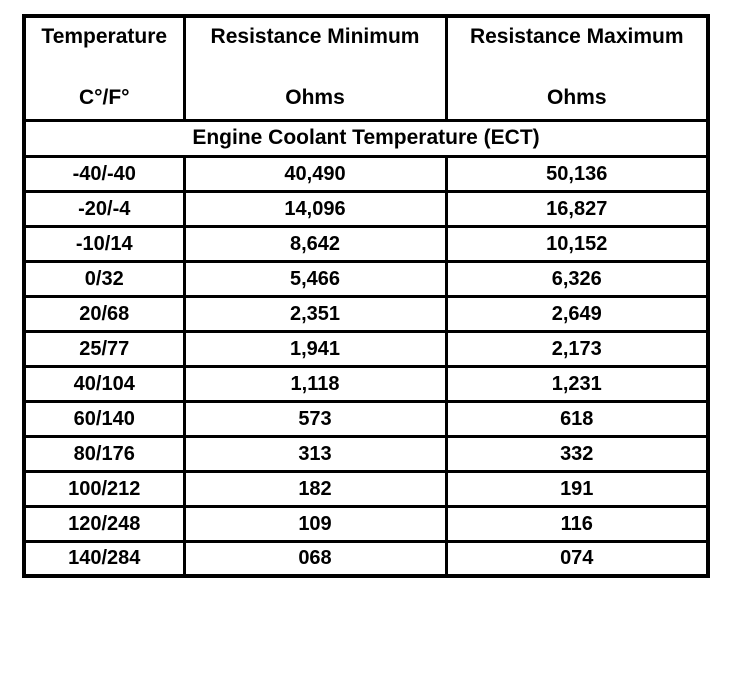 The width and height of the screenshot is (736, 678). What do you see at coordinates (104, 383) in the screenshot?
I see `temperature-cell: 40/104` at bounding box center [104, 383].